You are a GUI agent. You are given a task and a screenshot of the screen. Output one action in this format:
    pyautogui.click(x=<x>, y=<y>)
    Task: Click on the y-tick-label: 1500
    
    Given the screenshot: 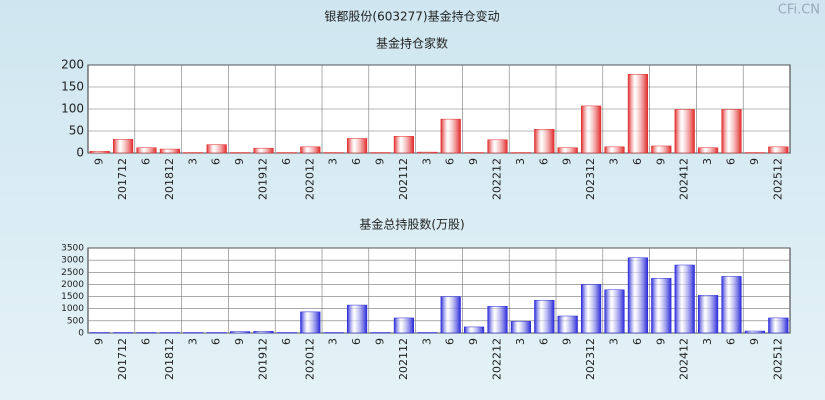 What is the action you would take?
    pyautogui.click(x=72, y=297)
    